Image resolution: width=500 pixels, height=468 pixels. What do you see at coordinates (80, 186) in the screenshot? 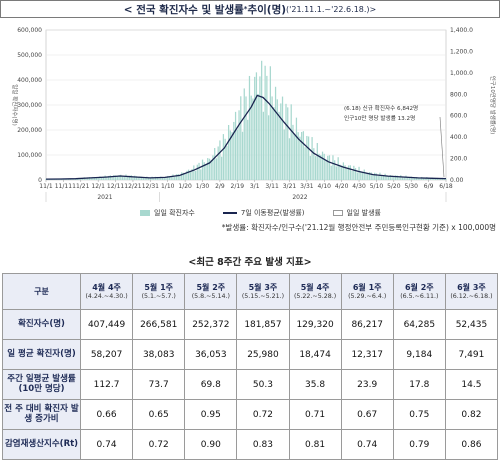
I see `x-tick-label: 11/21` at bounding box center [80, 186].